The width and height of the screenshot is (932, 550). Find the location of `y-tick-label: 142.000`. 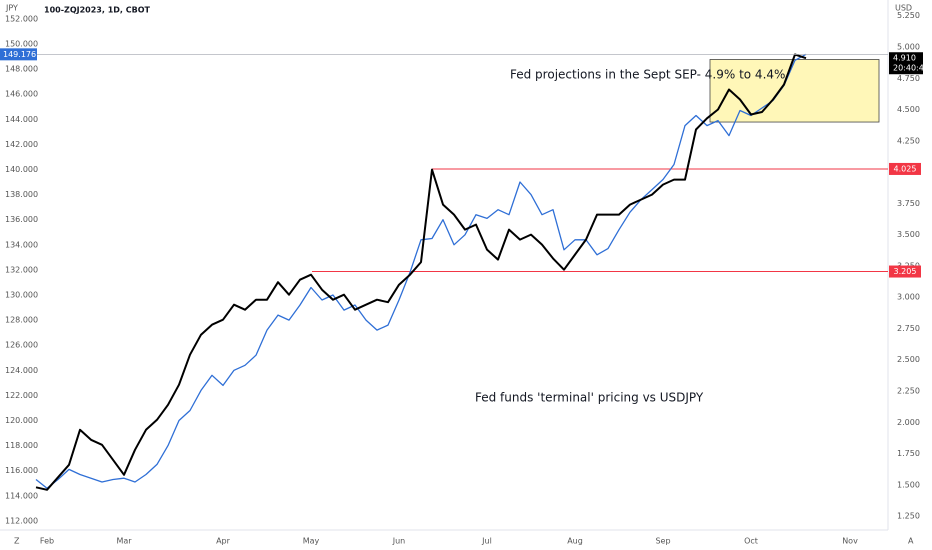

y-tick-label: 142.000 is located at coordinates (21, 144).